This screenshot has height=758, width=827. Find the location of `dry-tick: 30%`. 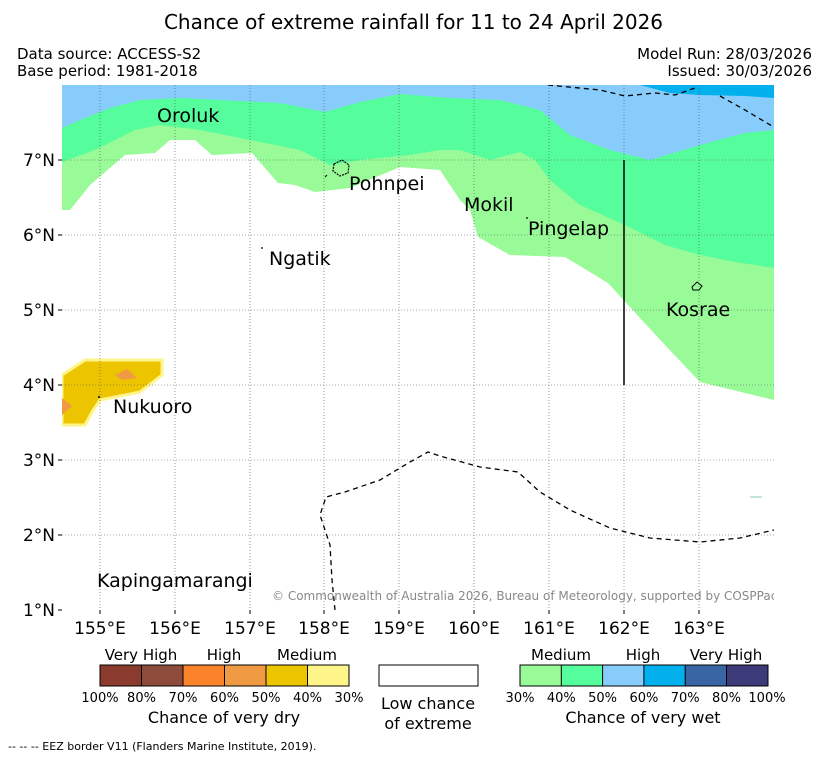

dry-tick: 30% is located at coordinates (349, 698).